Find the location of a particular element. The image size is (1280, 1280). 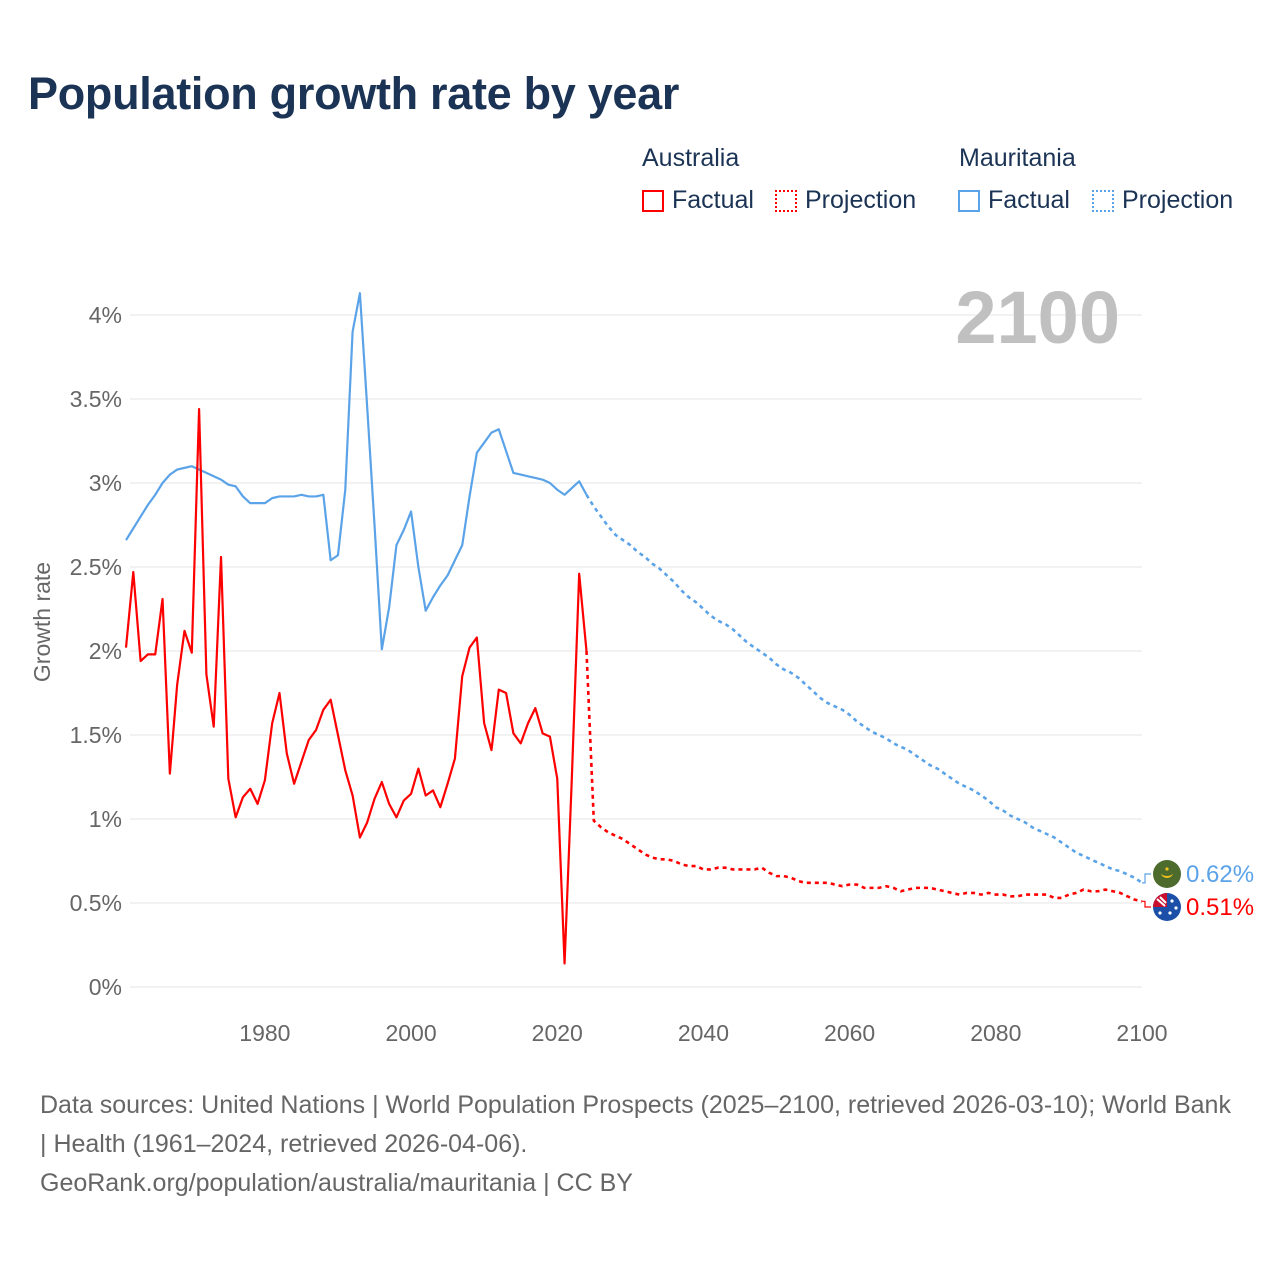

x-tick-label: 2040 is located at coordinates (703, 1033).